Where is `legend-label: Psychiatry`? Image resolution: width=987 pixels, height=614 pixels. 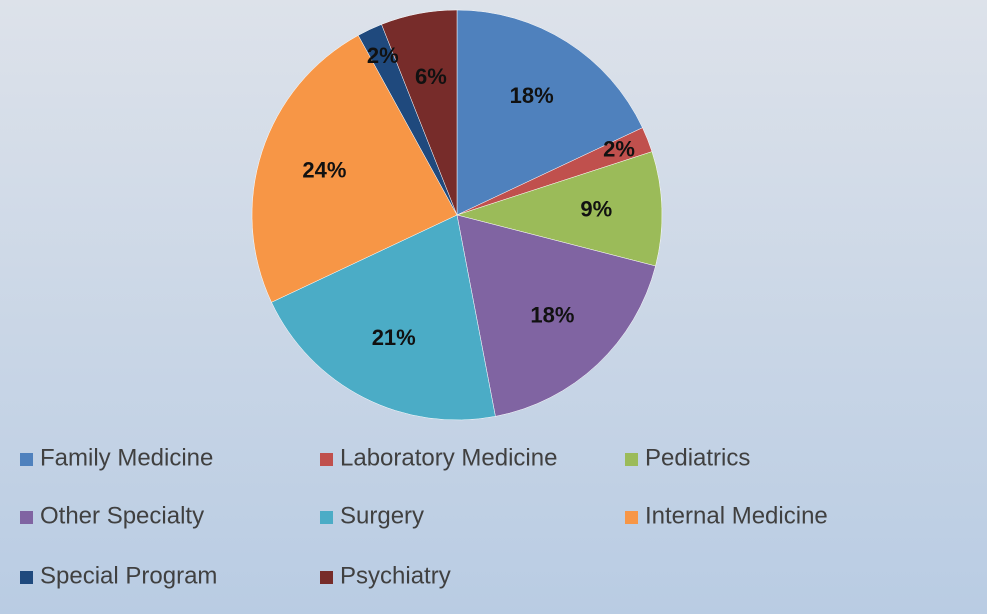 legend-label: Psychiatry is located at coordinates (395, 575).